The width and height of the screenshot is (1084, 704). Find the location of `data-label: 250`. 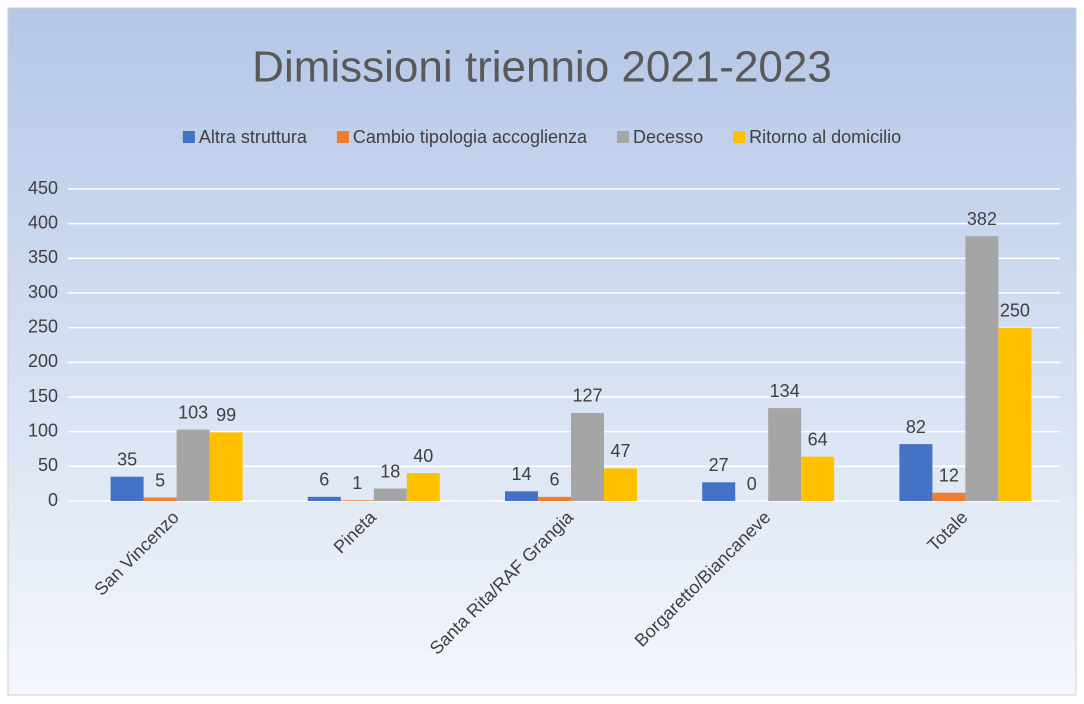

data-label: 250 is located at coordinates (1015, 310).